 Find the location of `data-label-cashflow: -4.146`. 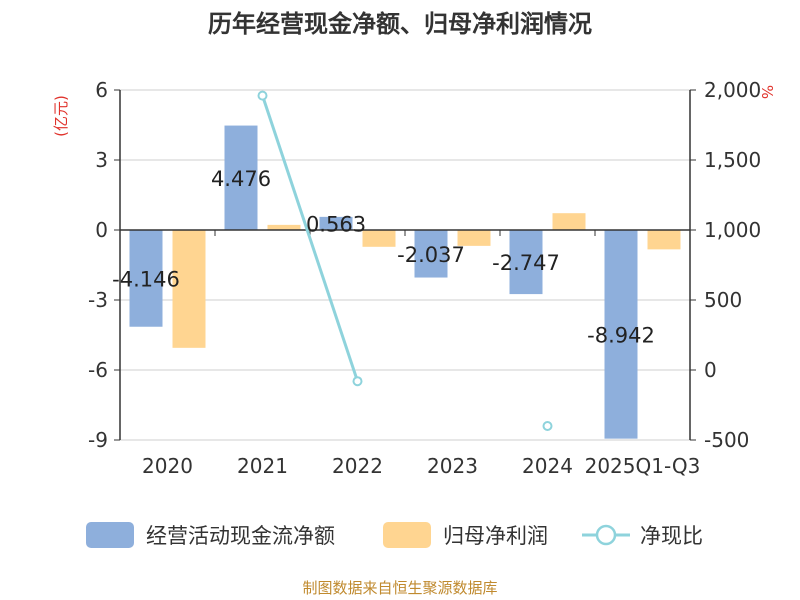

data-label-cashflow: -4.146 is located at coordinates (146, 279).